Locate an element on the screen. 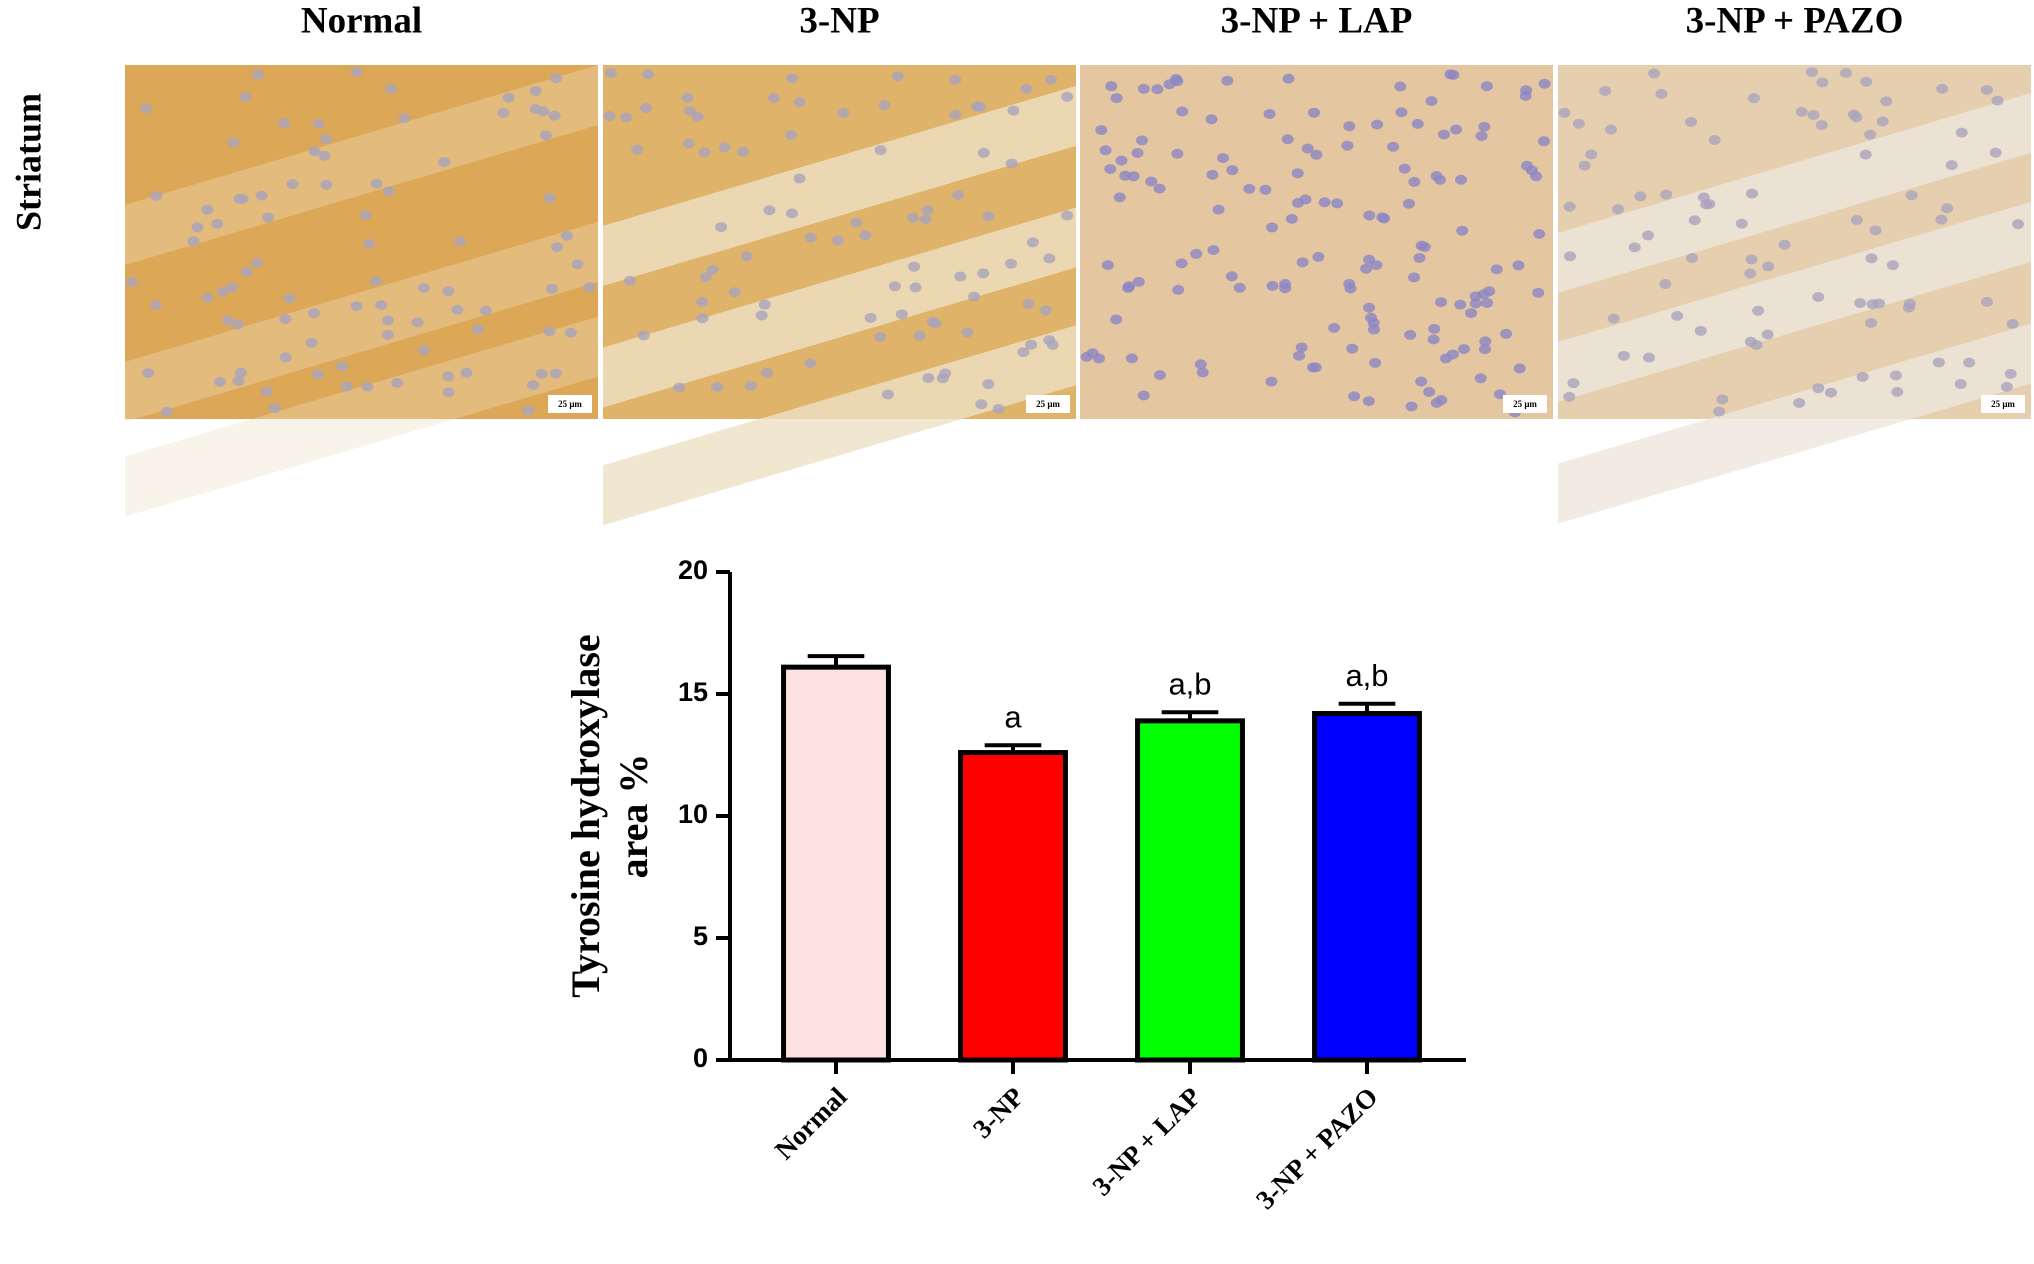 The image size is (2034, 1264). y-axis-label: area % is located at coordinates (633, 816).